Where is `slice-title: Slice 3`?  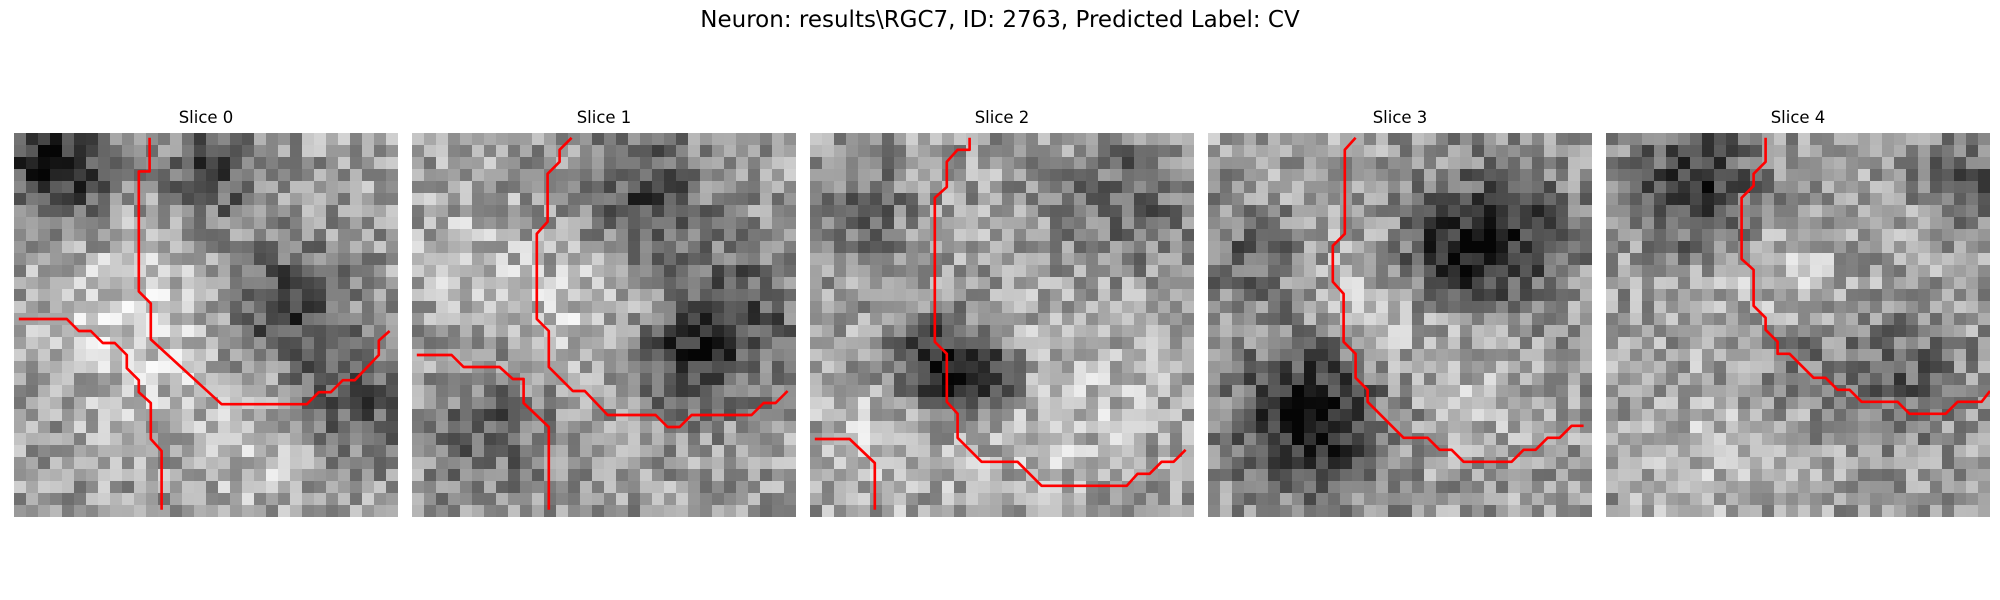 slice-title: Slice 3 is located at coordinates (1400, 117).